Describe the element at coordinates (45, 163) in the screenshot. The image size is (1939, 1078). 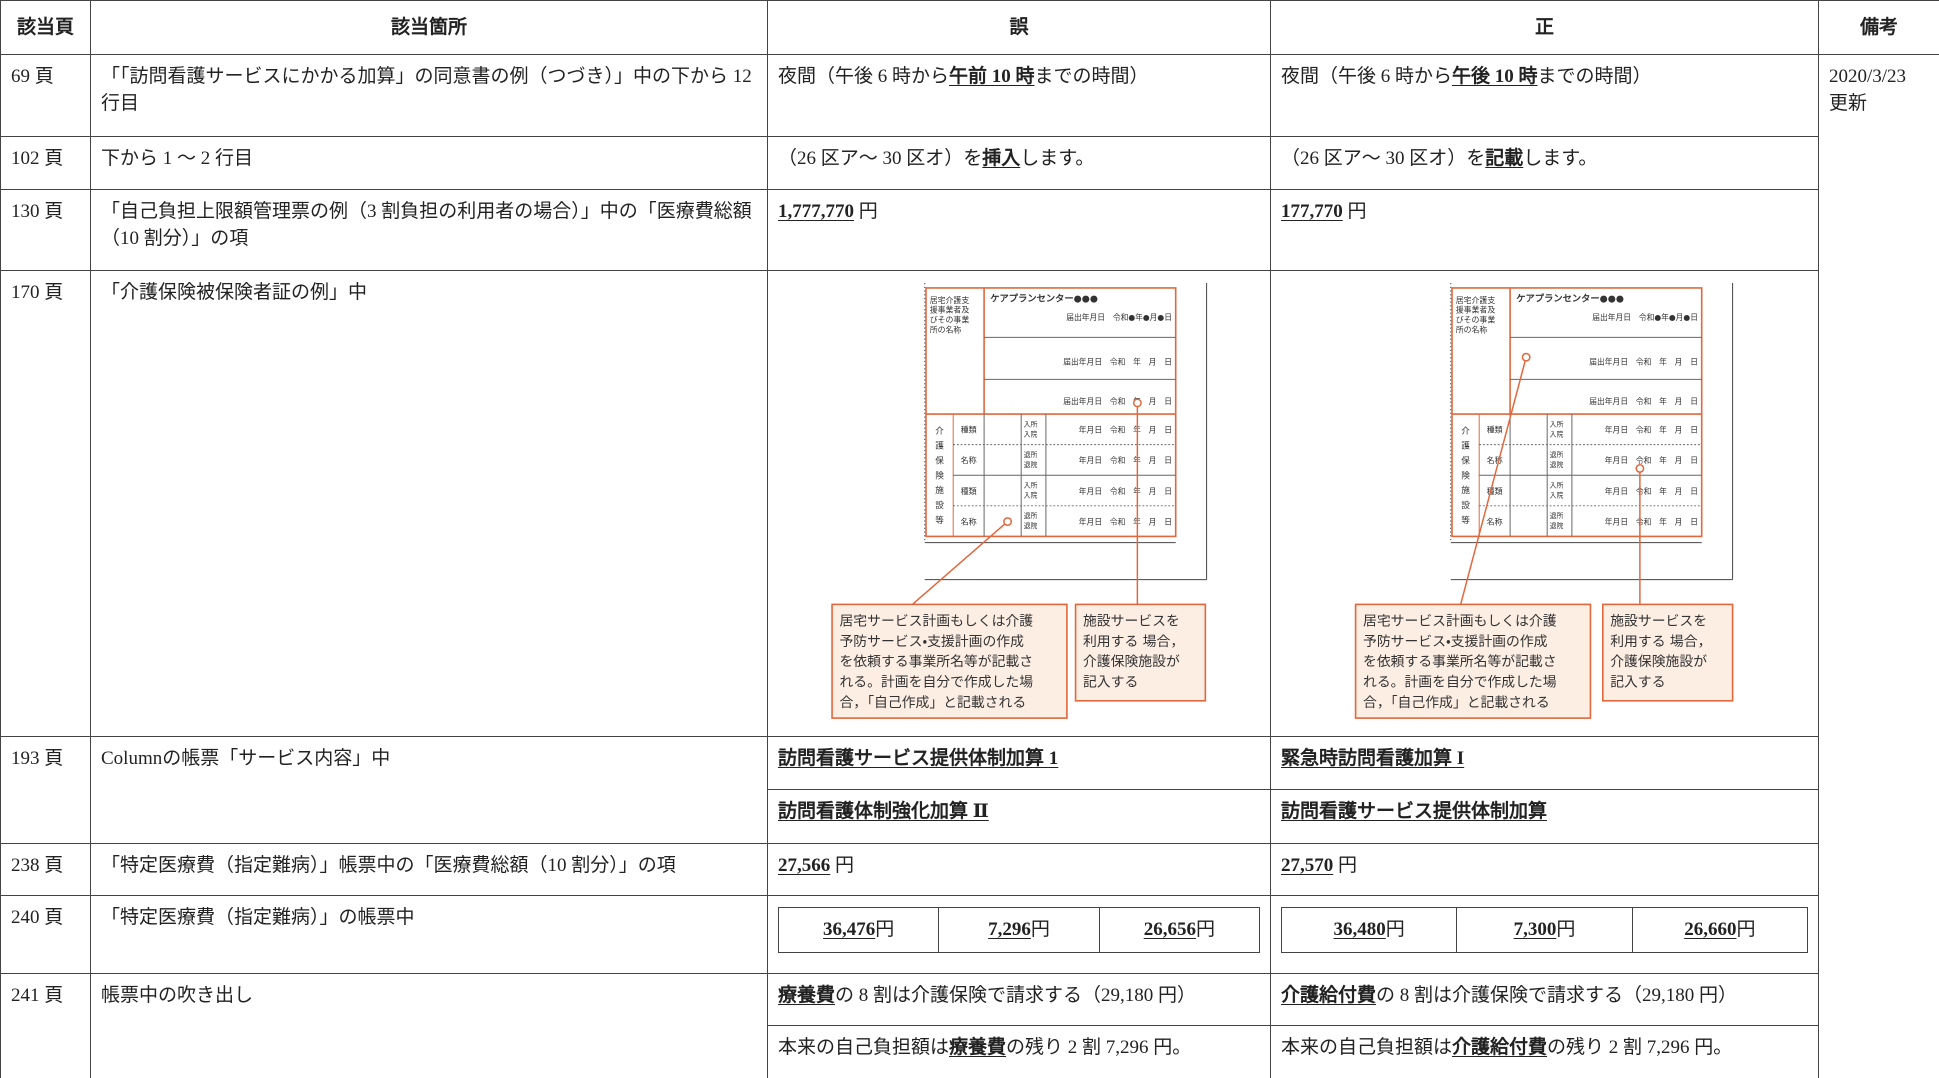
I see `page-cell: 102 頁` at that location.